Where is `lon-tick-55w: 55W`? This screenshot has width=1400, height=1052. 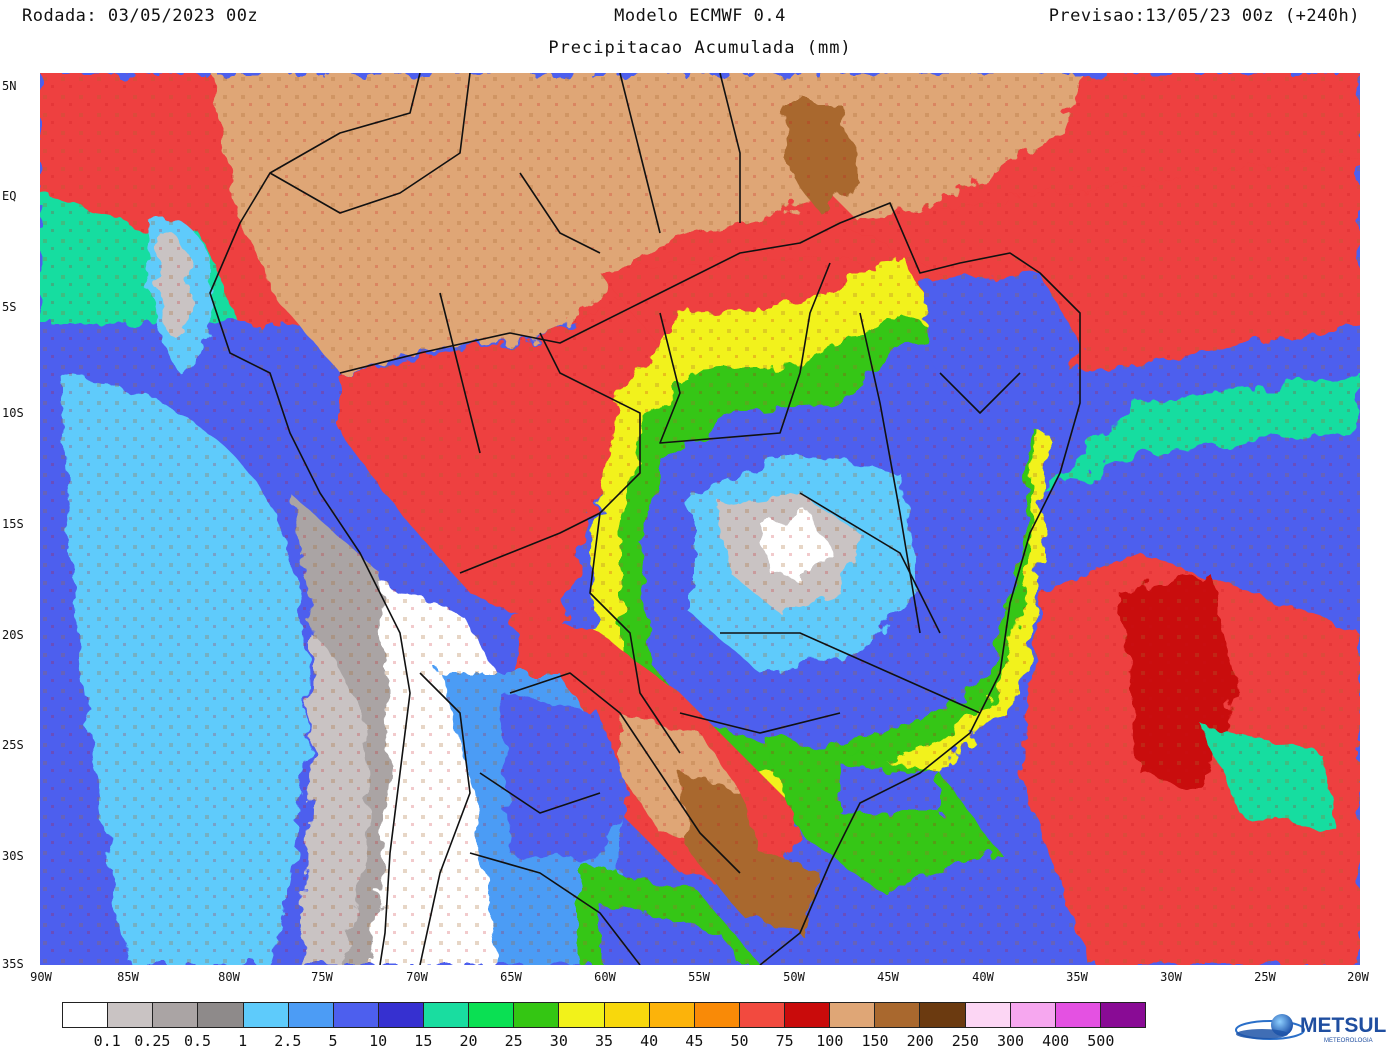 lon-tick-55w: 55W is located at coordinates (699, 977).